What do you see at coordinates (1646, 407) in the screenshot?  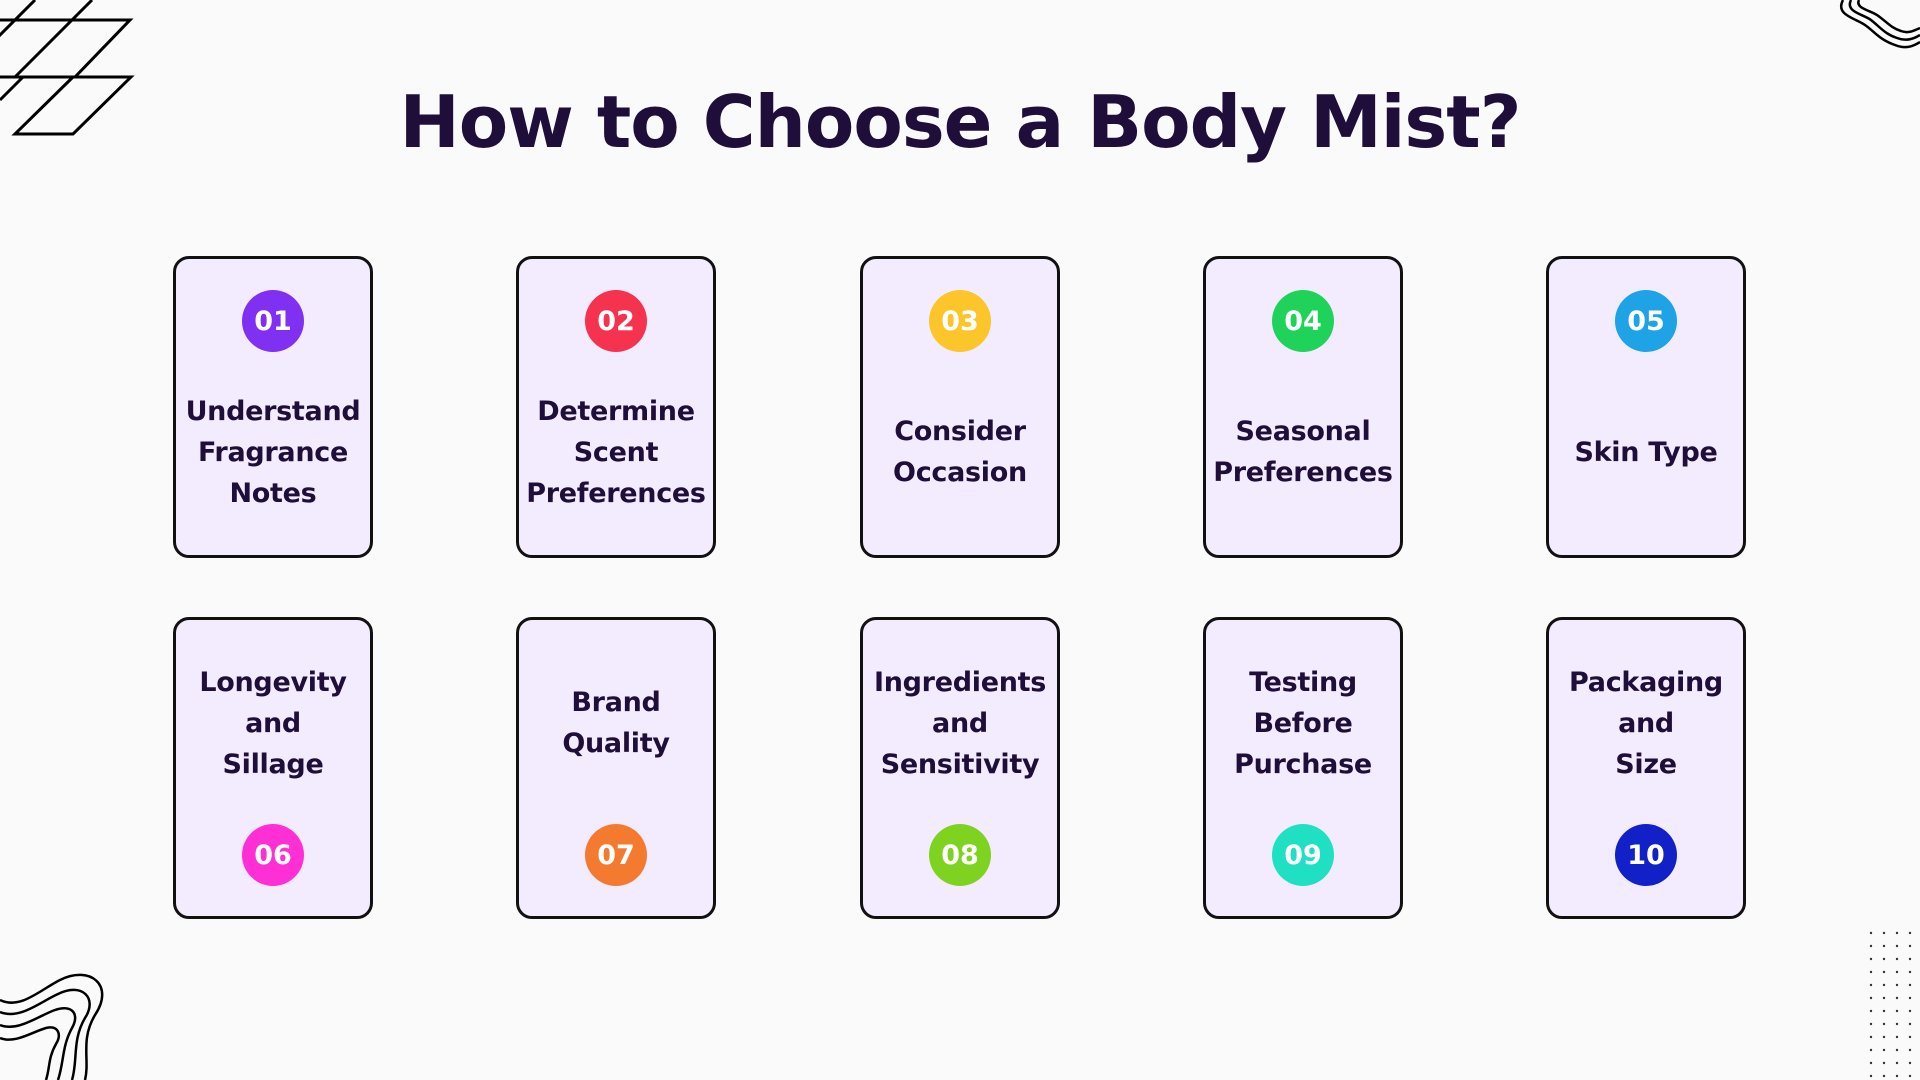 I see `step-card: 05 Skin Type` at bounding box center [1646, 407].